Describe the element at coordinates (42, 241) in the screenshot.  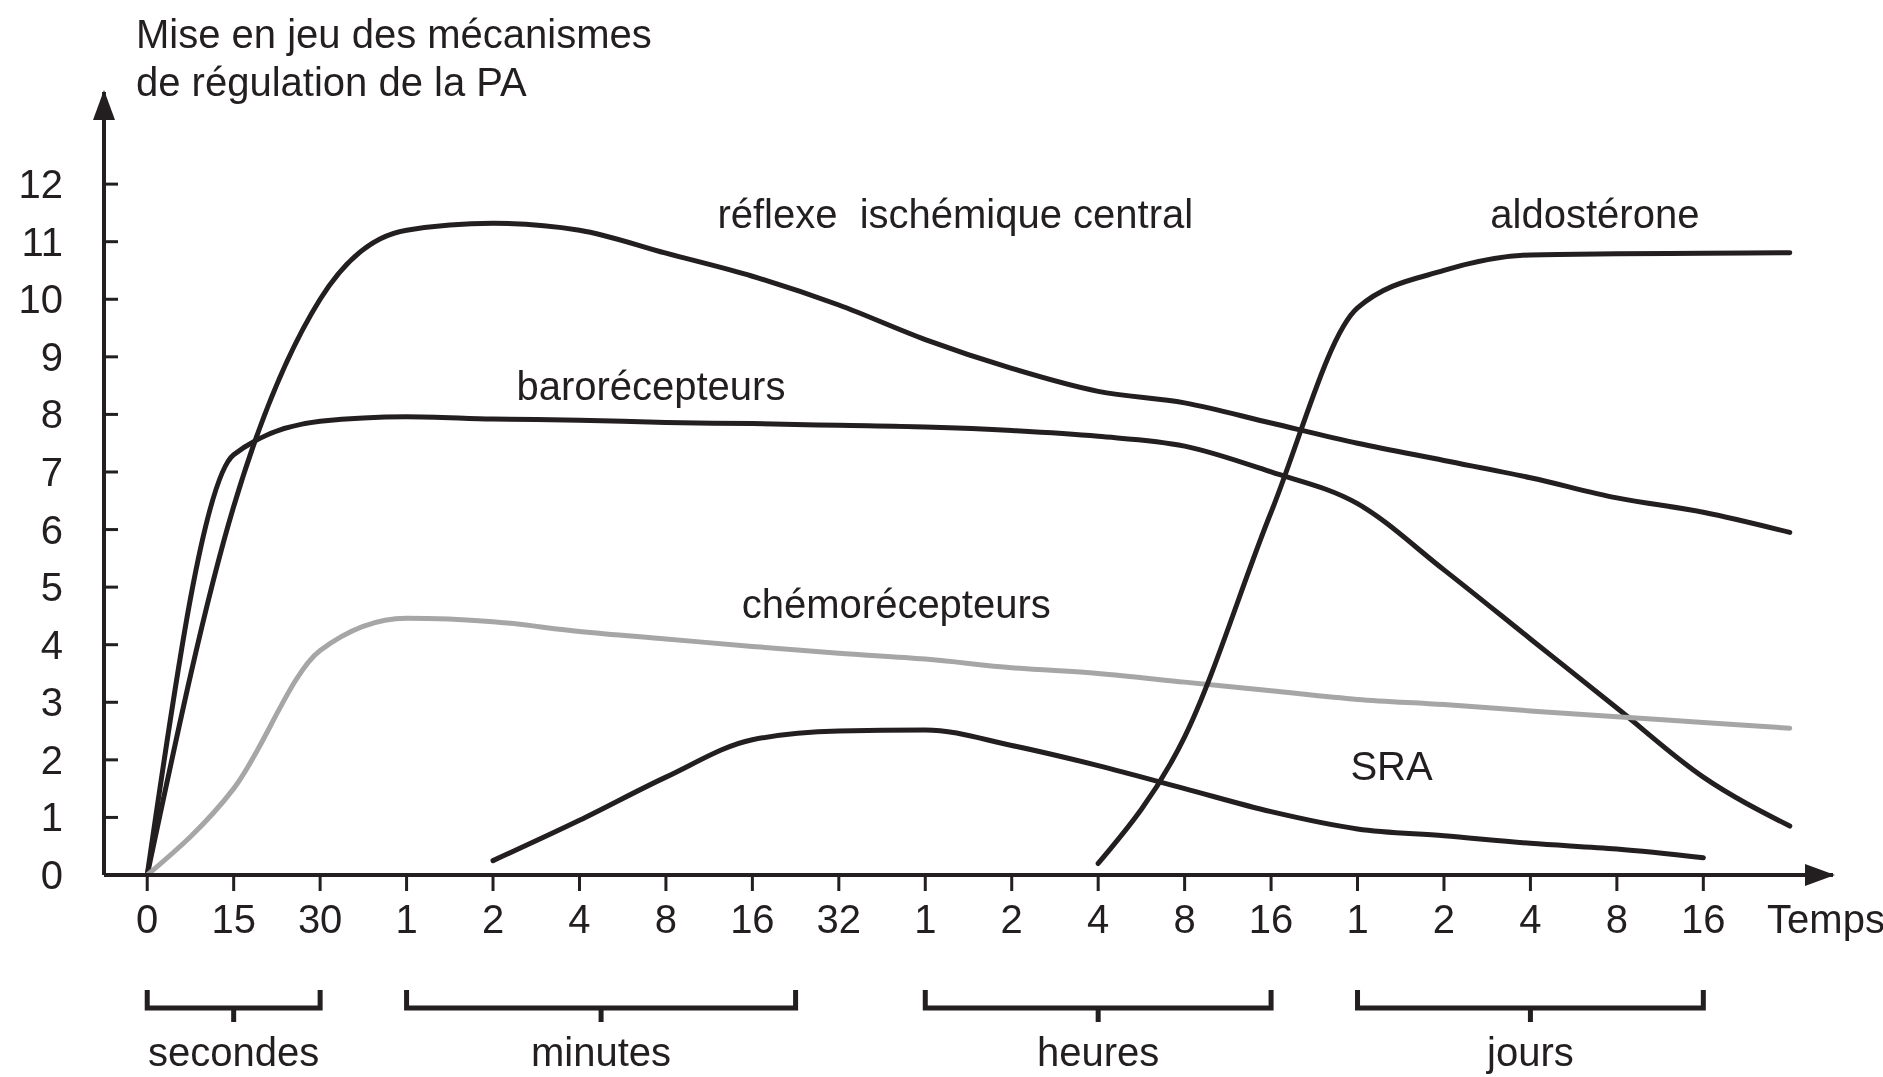
I see `y-tick-label: 11` at that location.